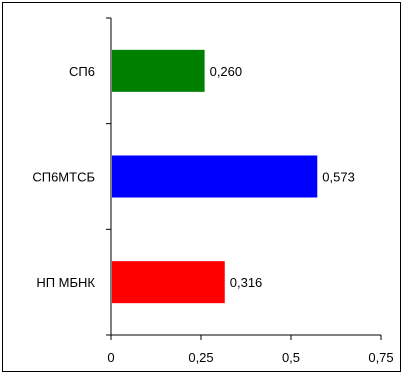 Image resolution: width=405 pixels, height=376 pixels. I want to click on x-tick-label: 0,5, so click(291, 357).